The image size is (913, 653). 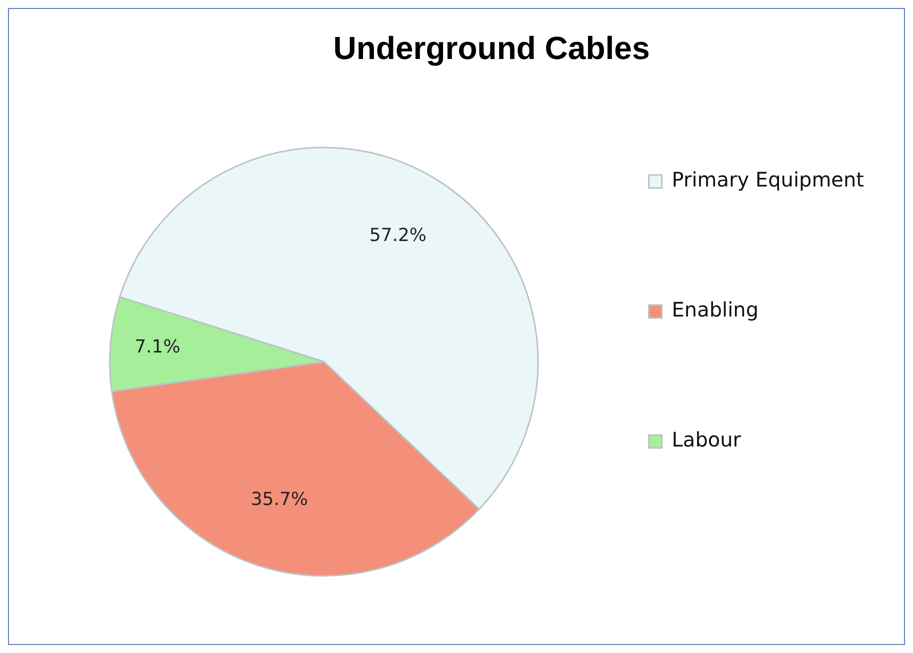 I want to click on chart-title: Underground Cables, so click(x=491, y=48).